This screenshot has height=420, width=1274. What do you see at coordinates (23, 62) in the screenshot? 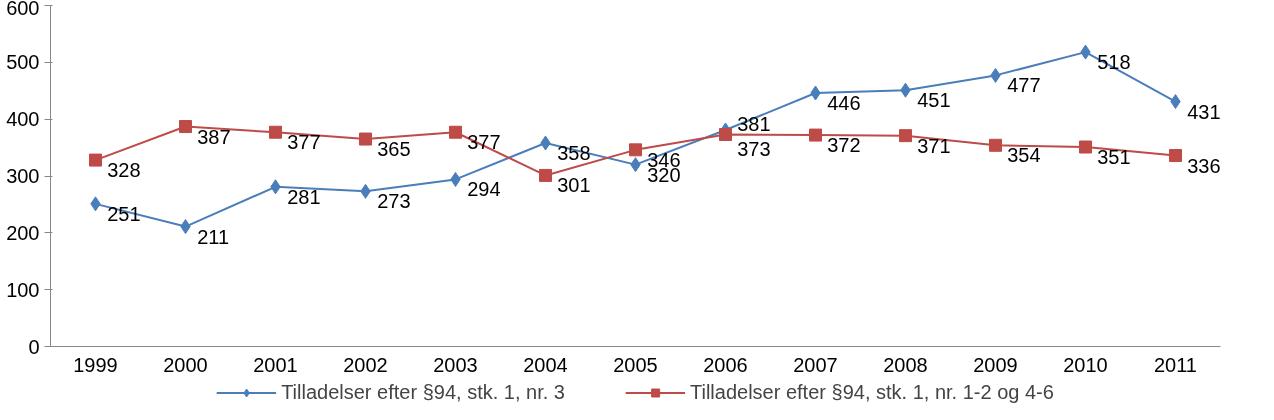
I see `y-tick-label: 500` at bounding box center [23, 62].